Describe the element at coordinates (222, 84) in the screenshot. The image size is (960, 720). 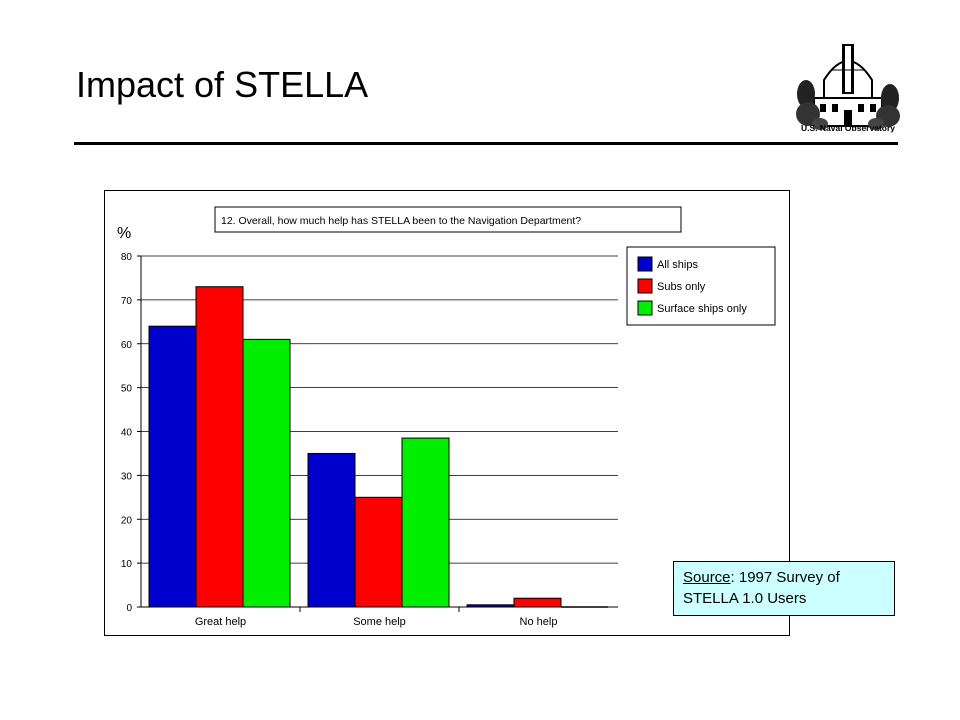
I see `slide-title: Impact of STELLA` at that location.